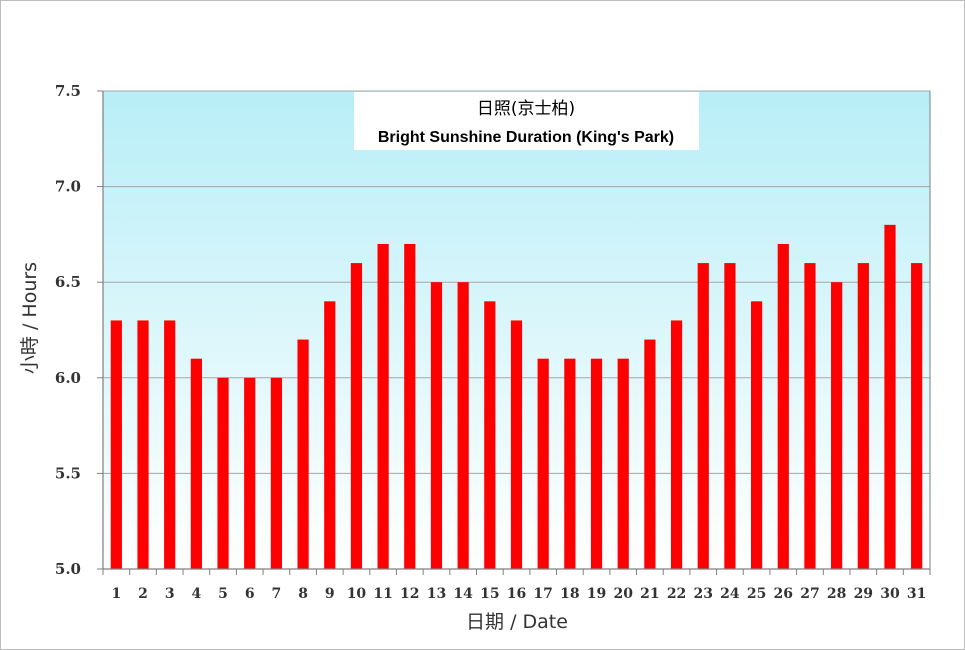  Describe the element at coordinates (68, 569) in the screenshot. I see `y-tick-label: 5.0` at that location.